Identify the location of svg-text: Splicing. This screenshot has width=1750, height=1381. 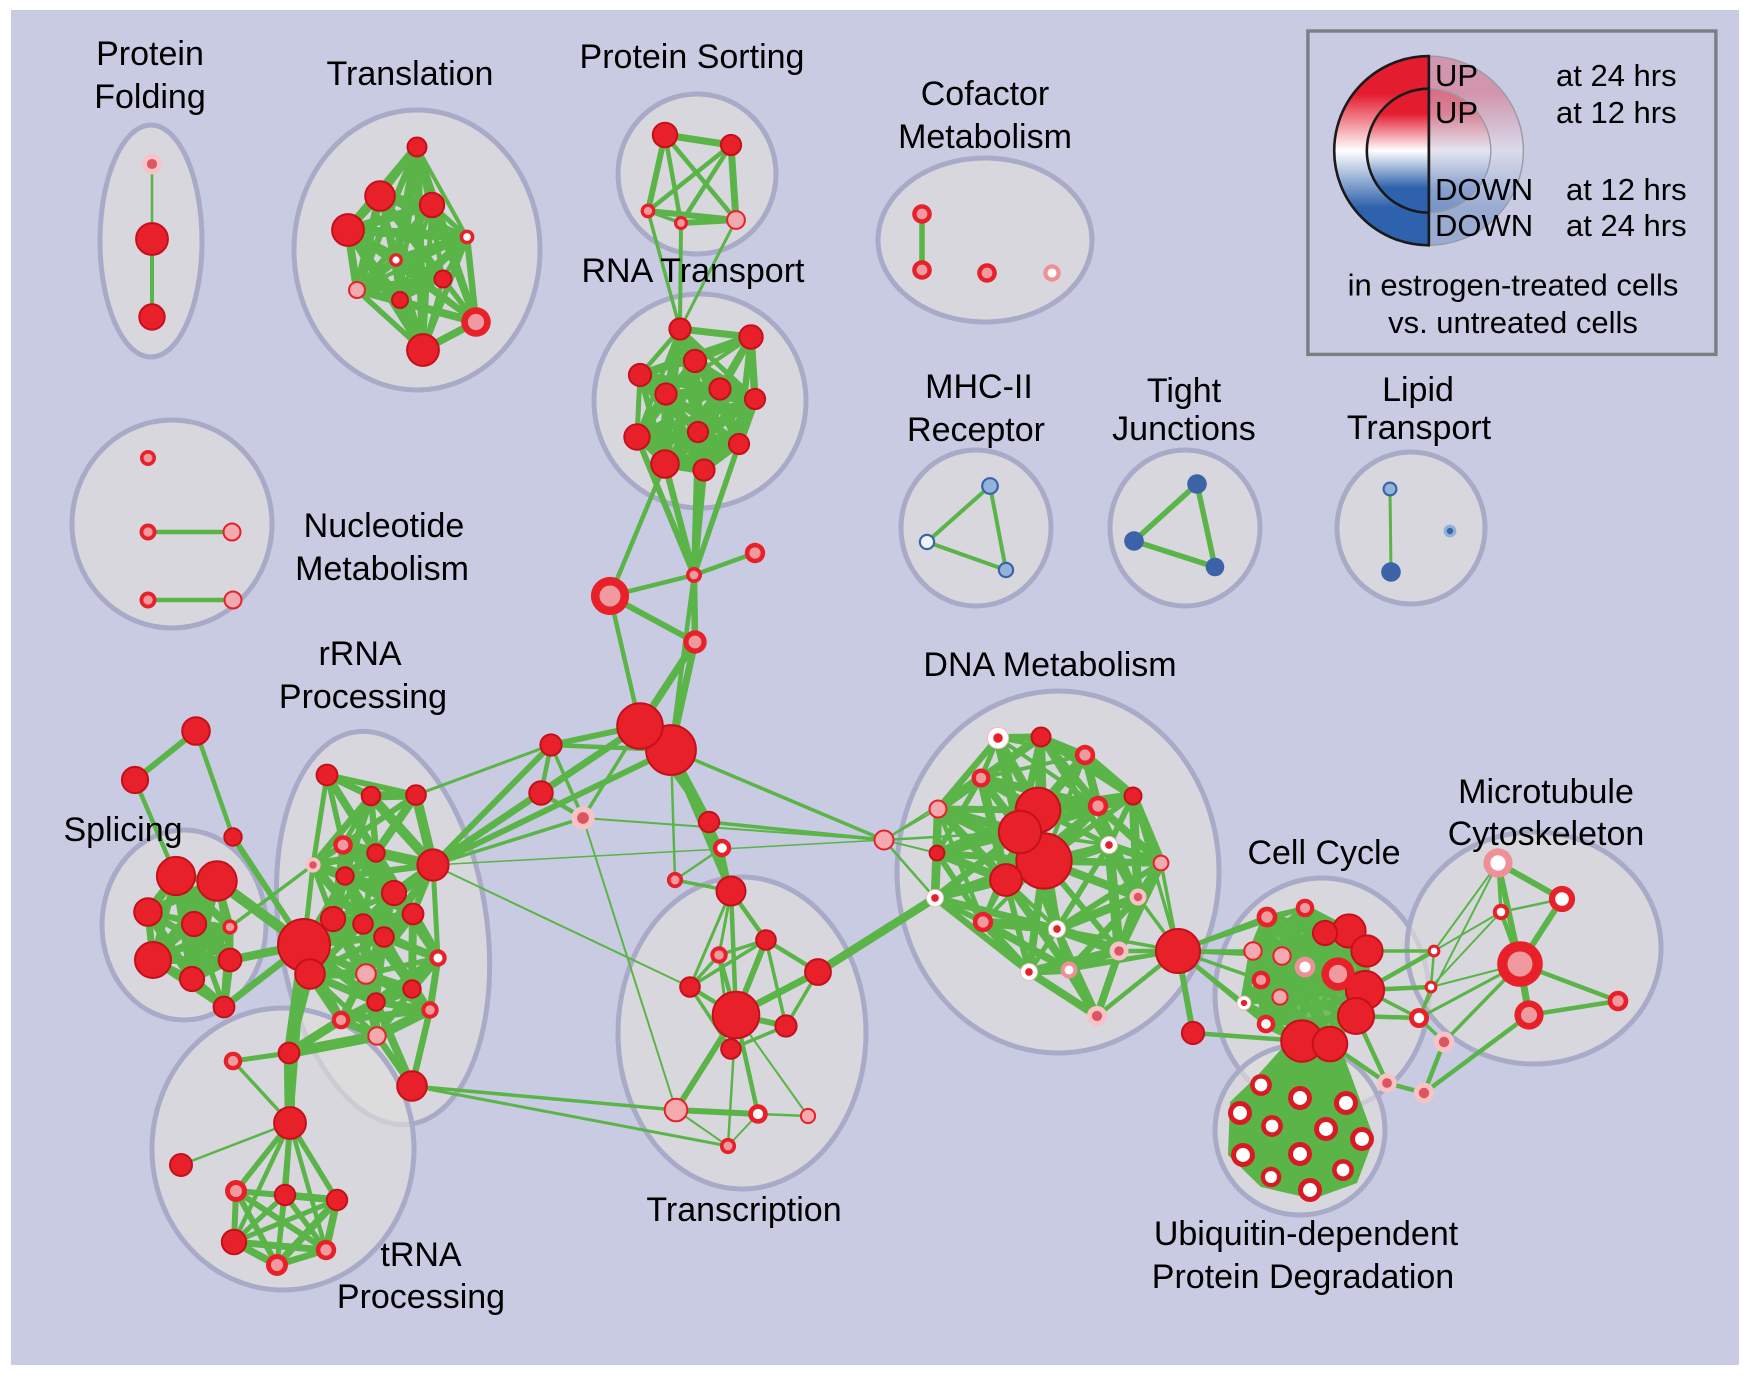
(122, 830).